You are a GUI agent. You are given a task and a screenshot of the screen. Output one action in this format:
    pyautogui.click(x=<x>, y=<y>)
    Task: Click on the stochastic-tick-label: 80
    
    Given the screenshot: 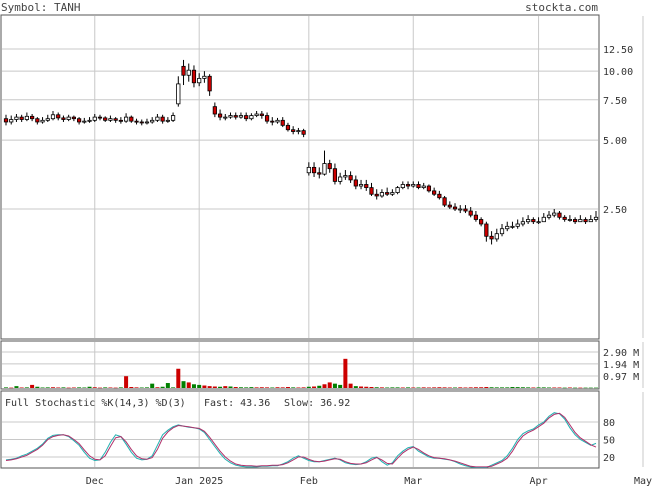 What is the action you would take?
    pyautogui.click(x=609, y=423)
    